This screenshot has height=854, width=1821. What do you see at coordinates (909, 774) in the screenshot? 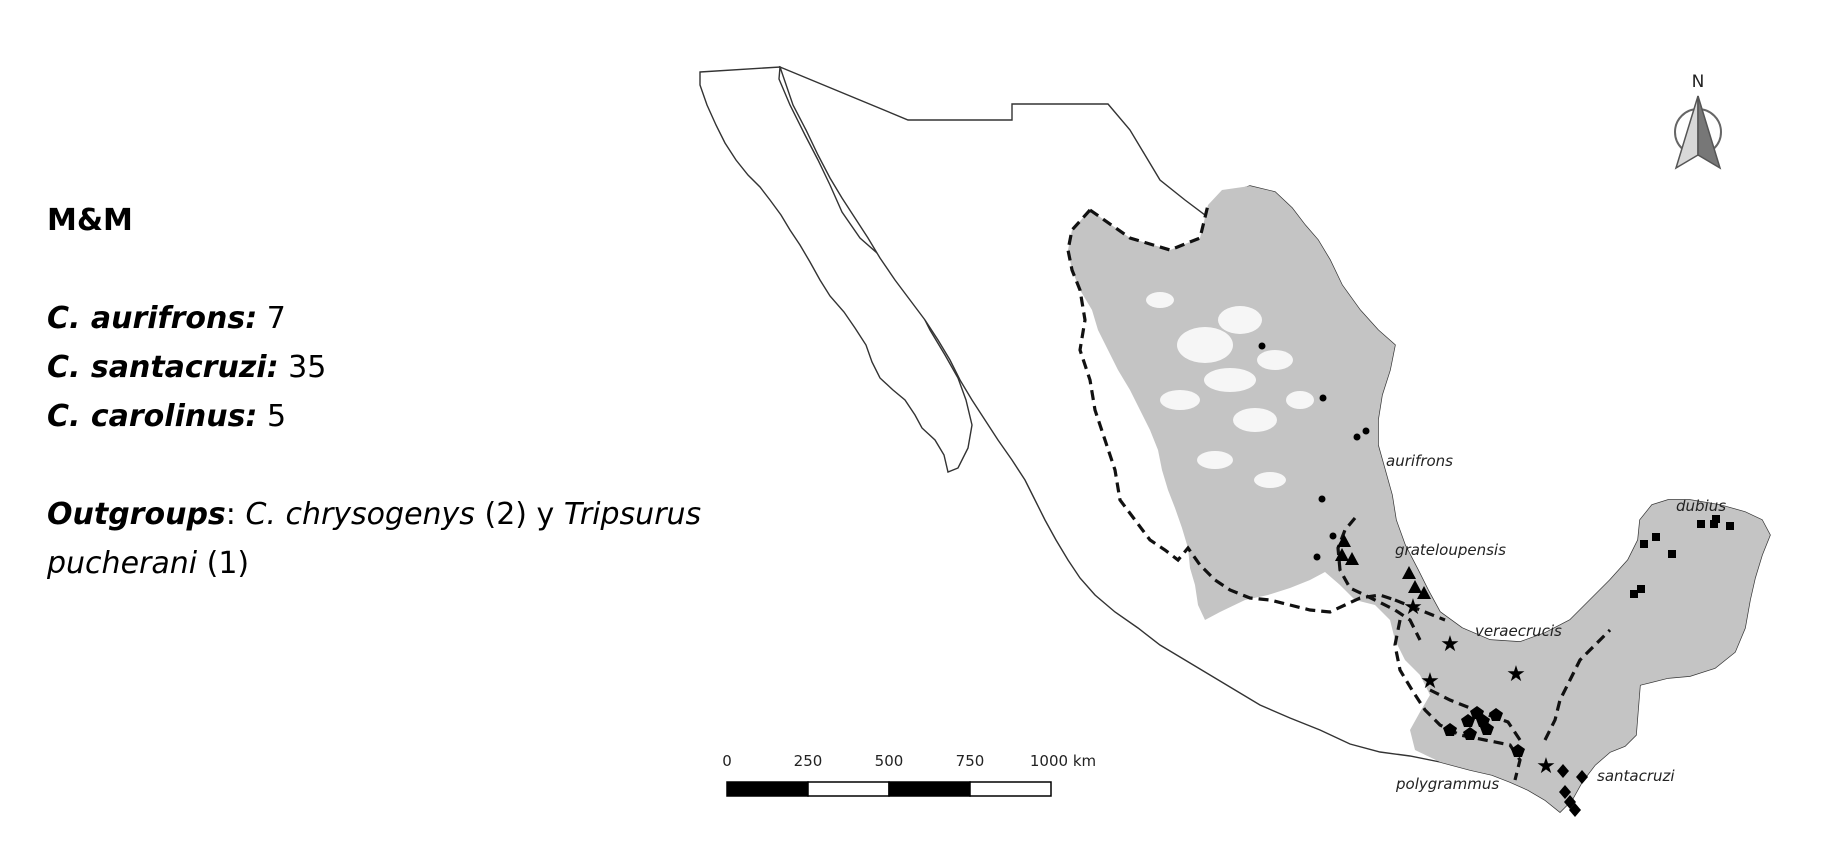
I see `scale-bar: 0 250 500 750 1000 km` at bounding box center [909, 774].